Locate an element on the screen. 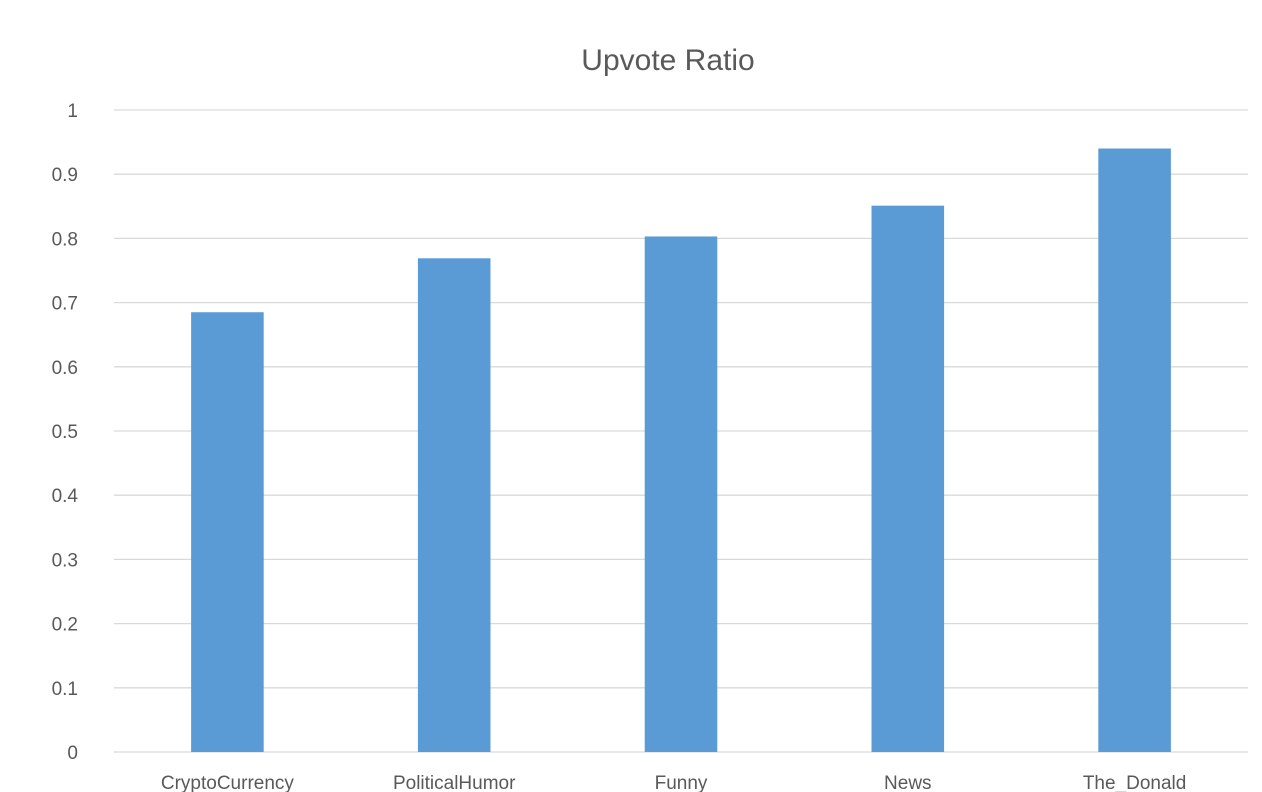 This screenshot has height=792, width=1262. bar-funny is located at coordinates (681, 494).